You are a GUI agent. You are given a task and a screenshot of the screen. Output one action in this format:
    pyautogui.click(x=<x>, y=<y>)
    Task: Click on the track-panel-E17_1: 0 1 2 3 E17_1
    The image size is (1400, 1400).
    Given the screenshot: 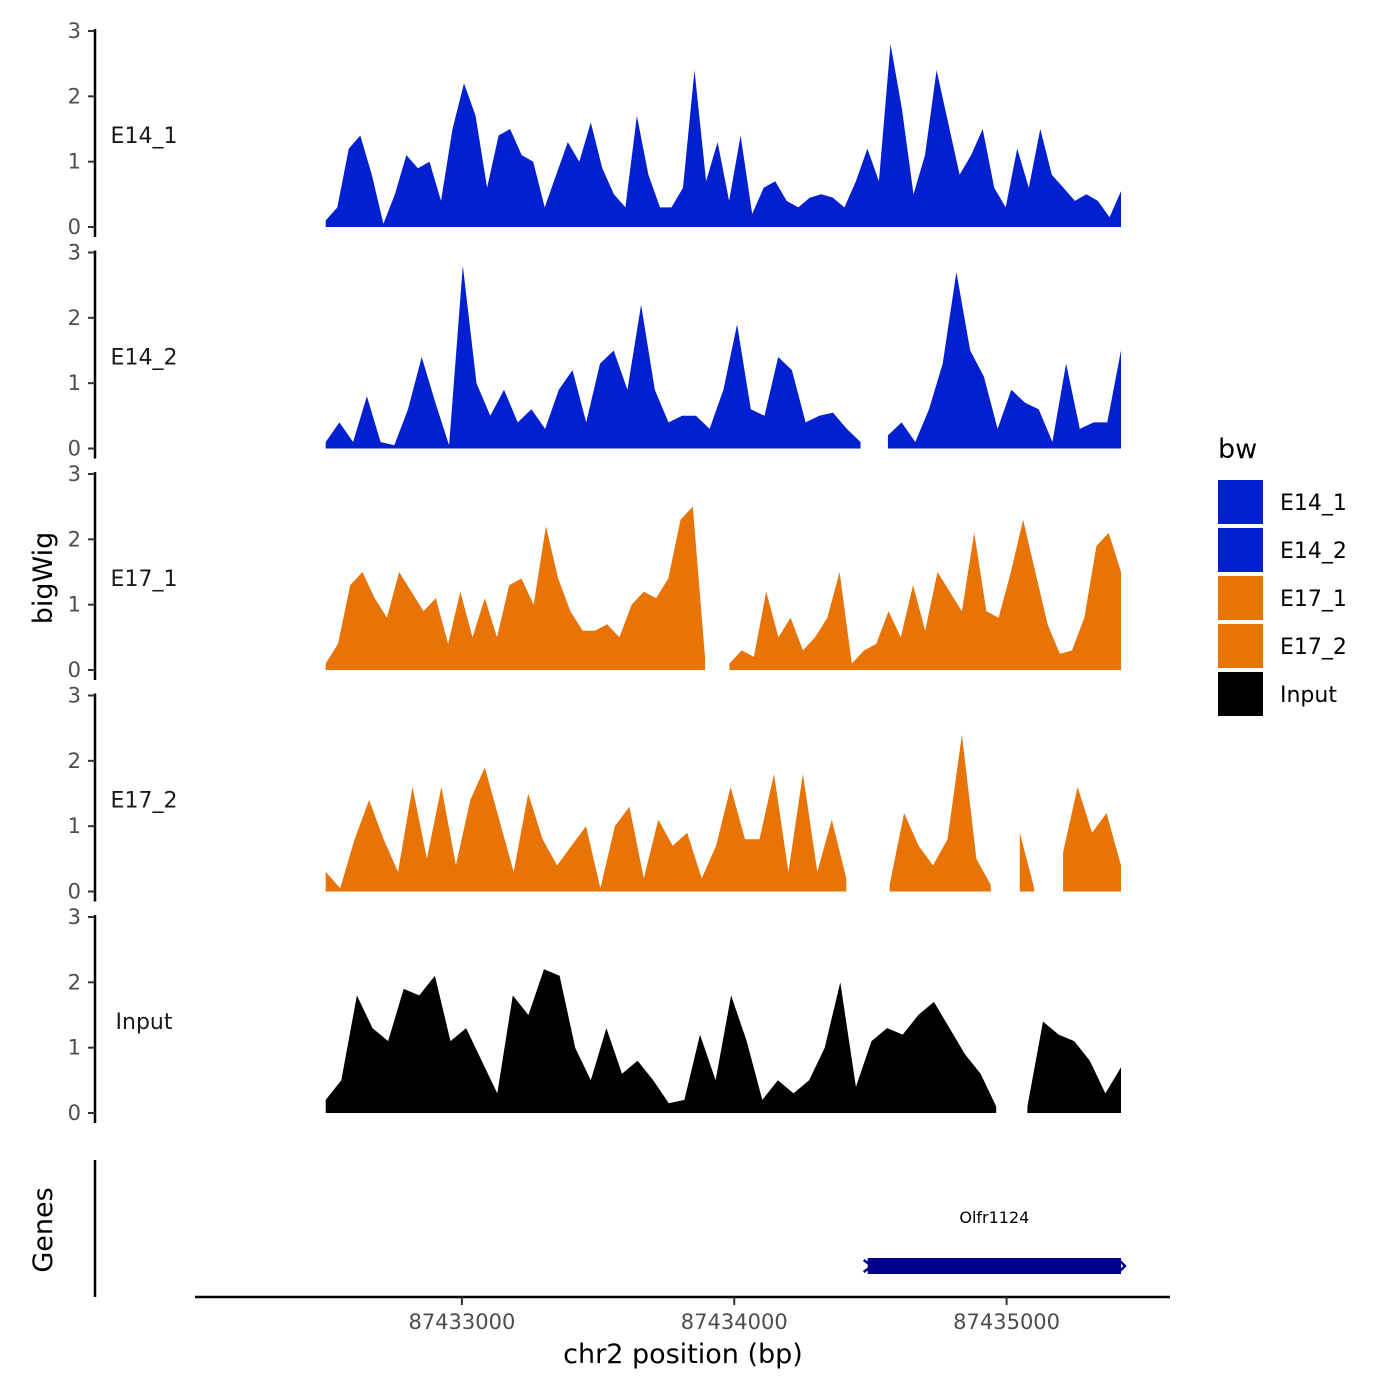 What is the action you would take?
    pyautogui.click(x=594, y=572)
    